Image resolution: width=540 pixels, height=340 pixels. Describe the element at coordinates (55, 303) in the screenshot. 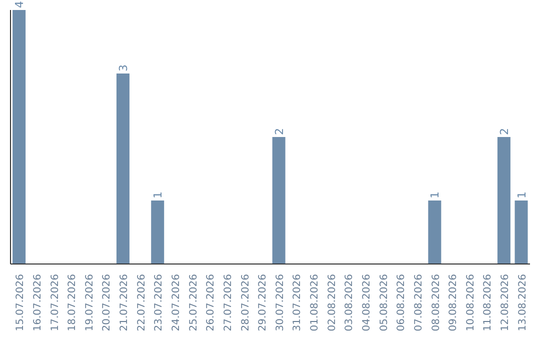

I see `x-tick-label: 17.07.2026` at that location.